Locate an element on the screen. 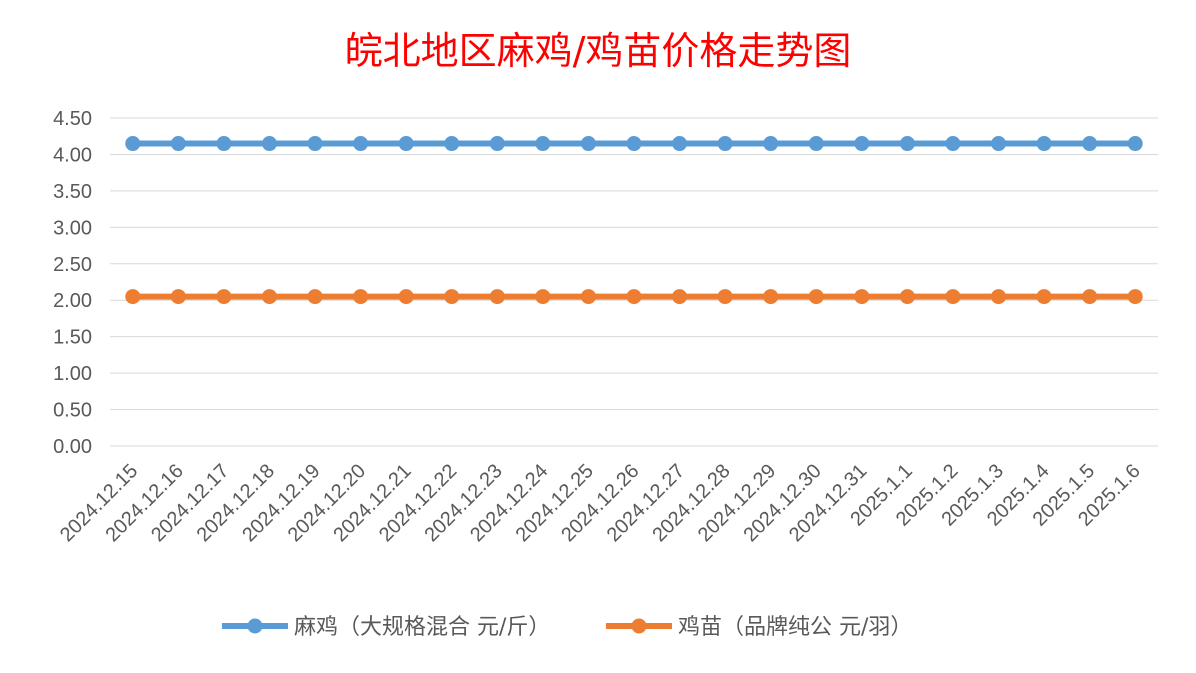 This screenshot has width=1196, height=673. y-tick-label: 2.00 is located at coordinates (72, 301).